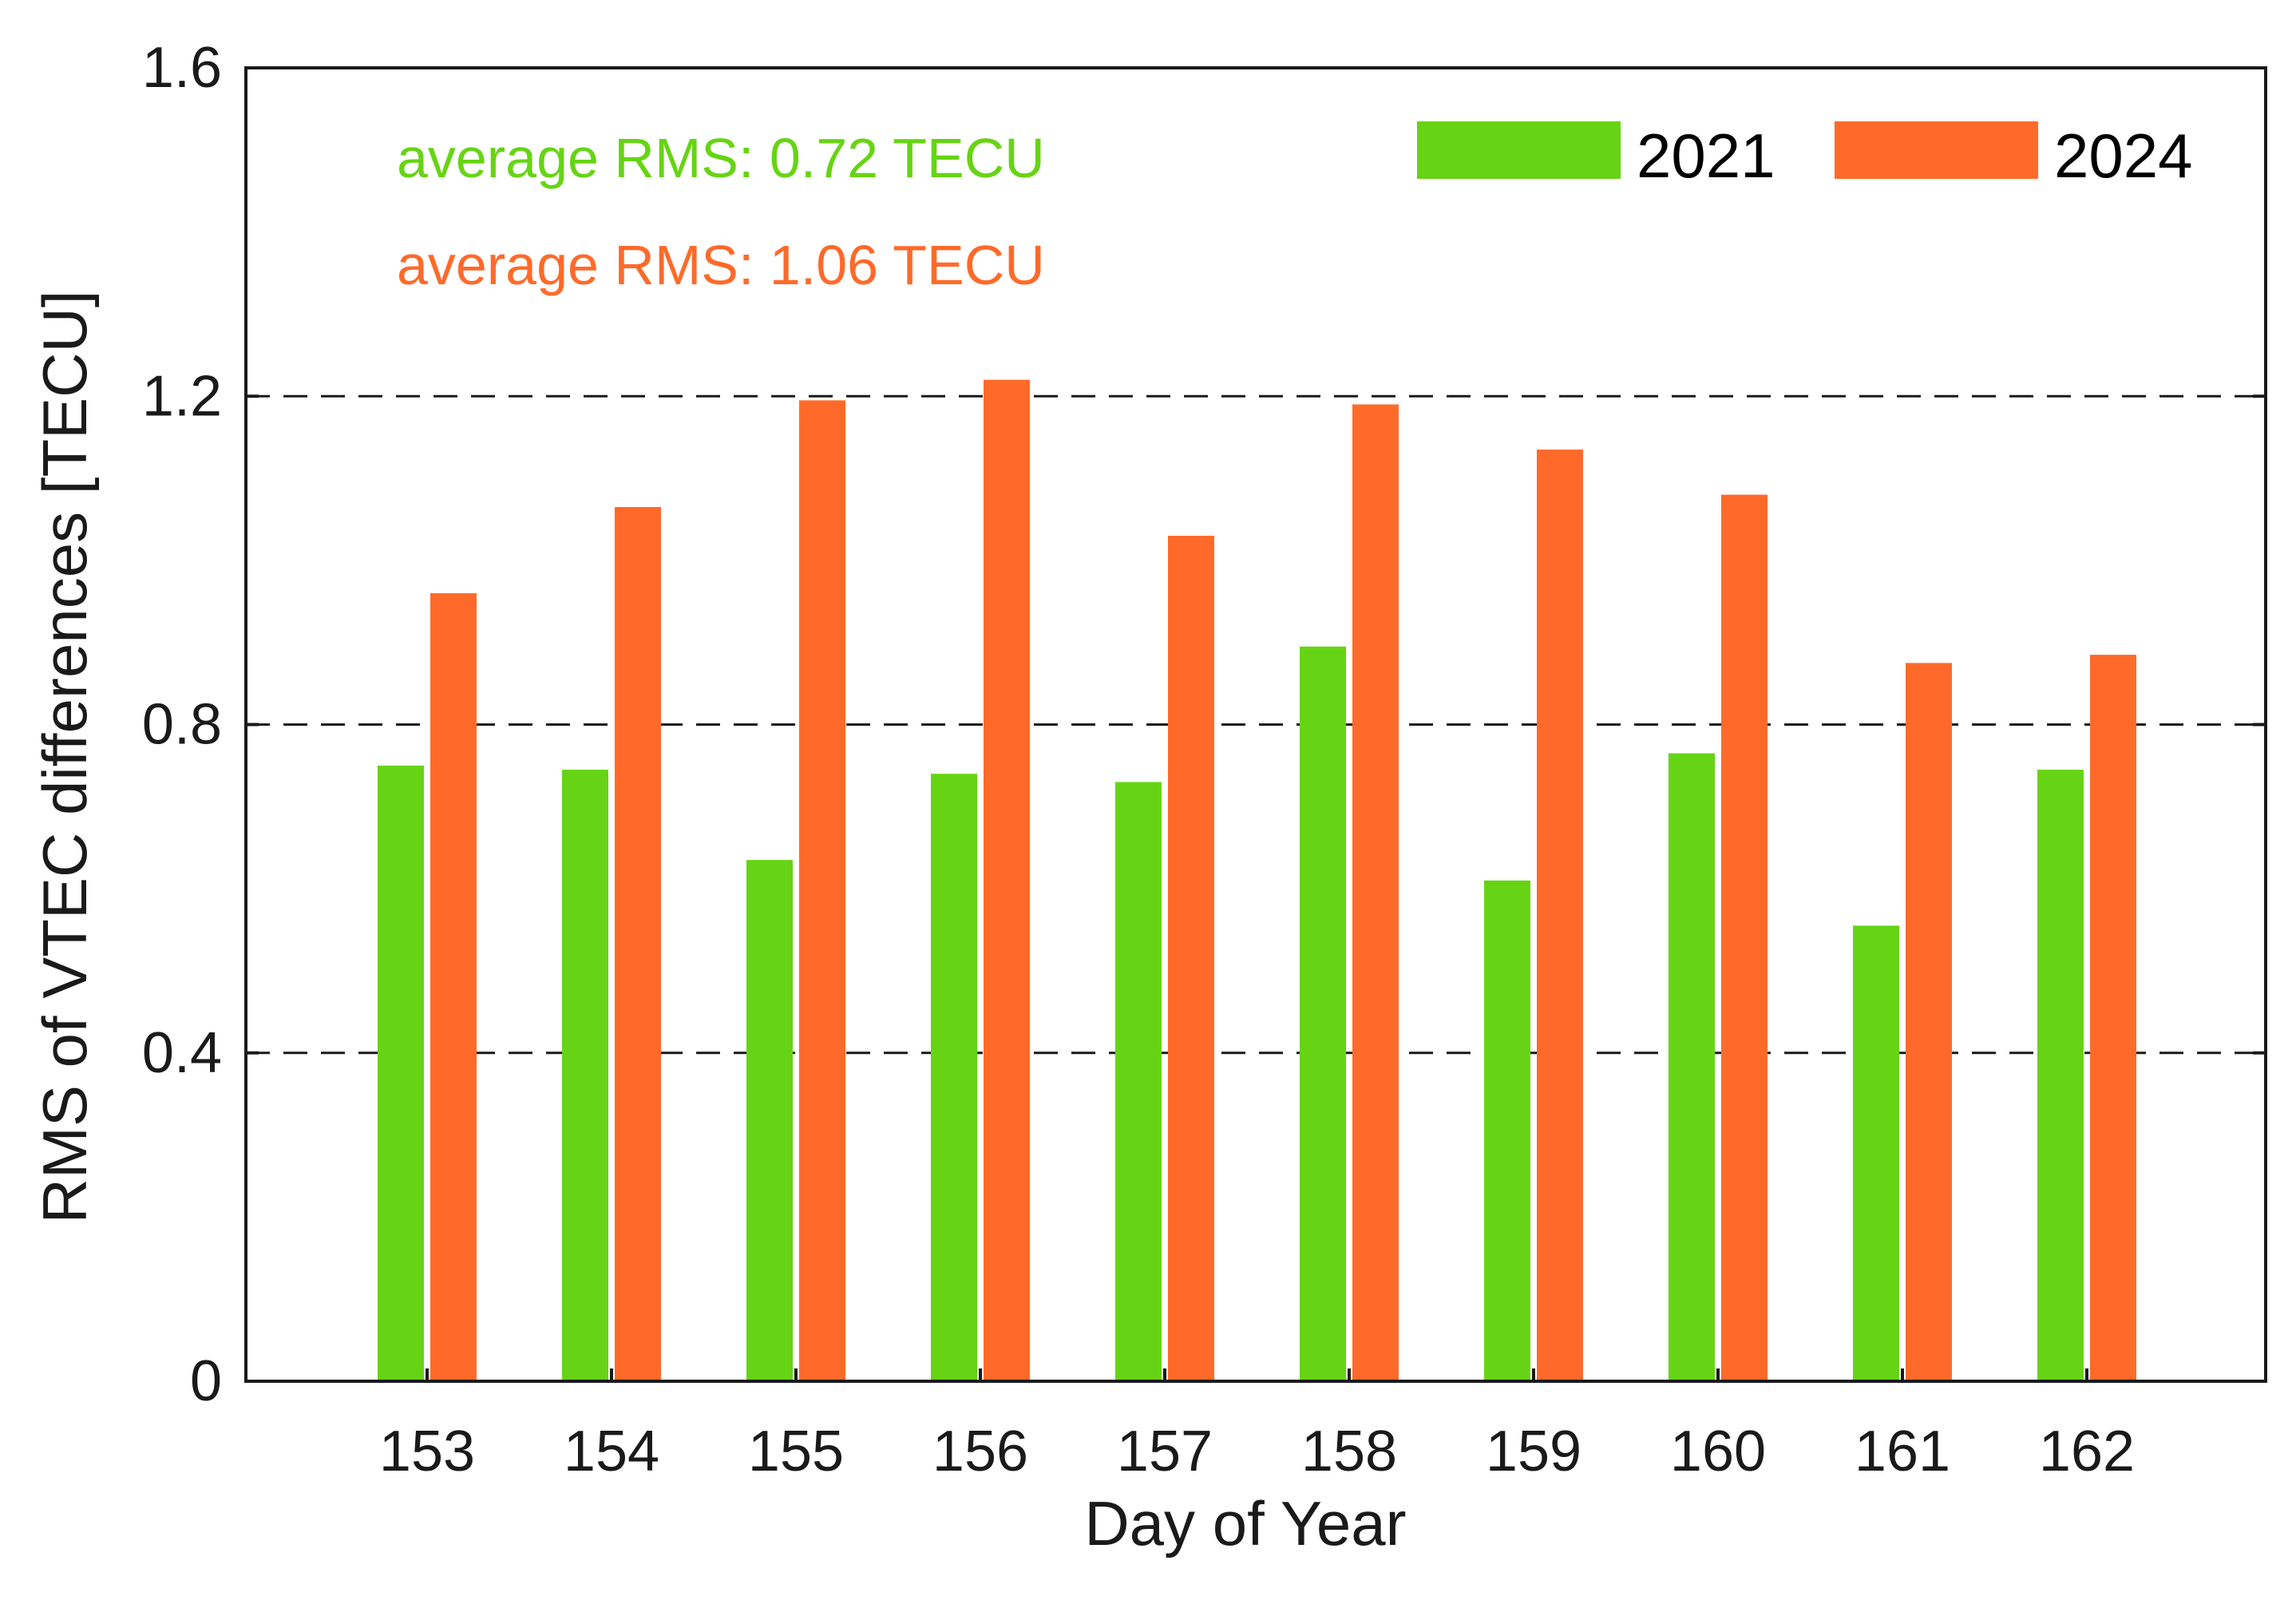 The width and height of the screenshot is (2296, 1600). What do you see at coordinates (1706, 156) in the screenshot?
I see `legend-label-2021: 2021` at bounding box center [1706, 156].